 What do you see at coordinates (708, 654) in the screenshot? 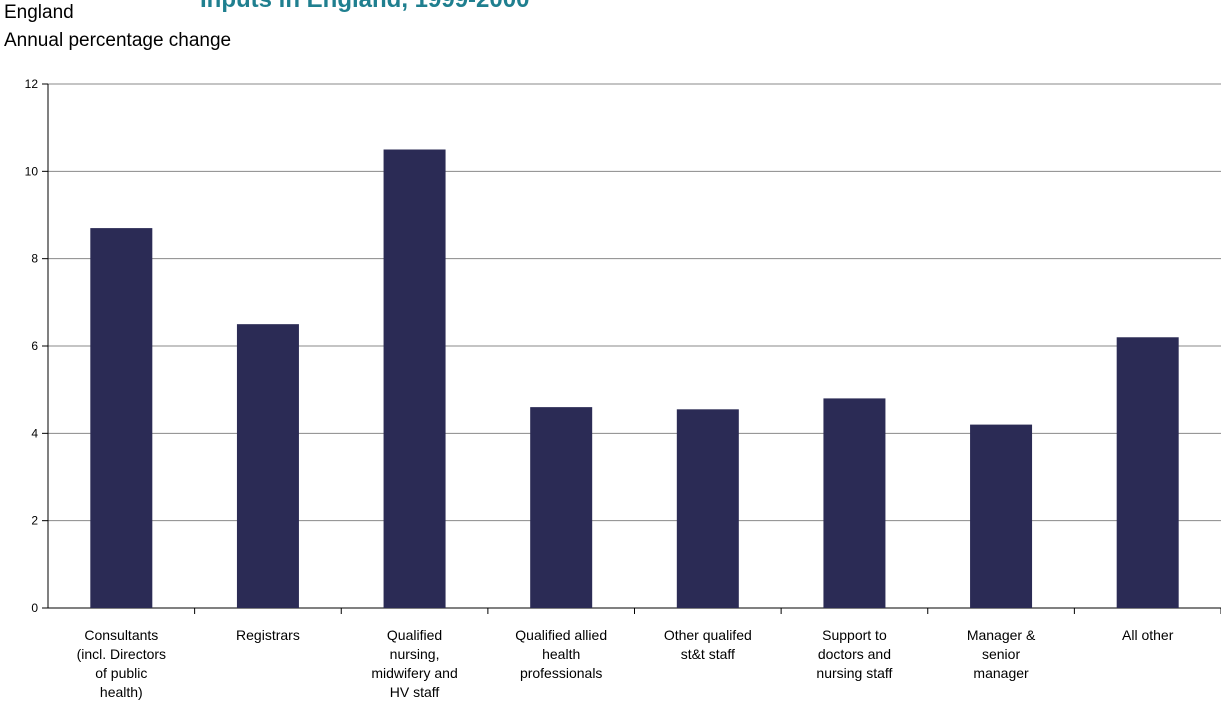
I see `category-label: st&t staff` at bounding box center [708, 654].